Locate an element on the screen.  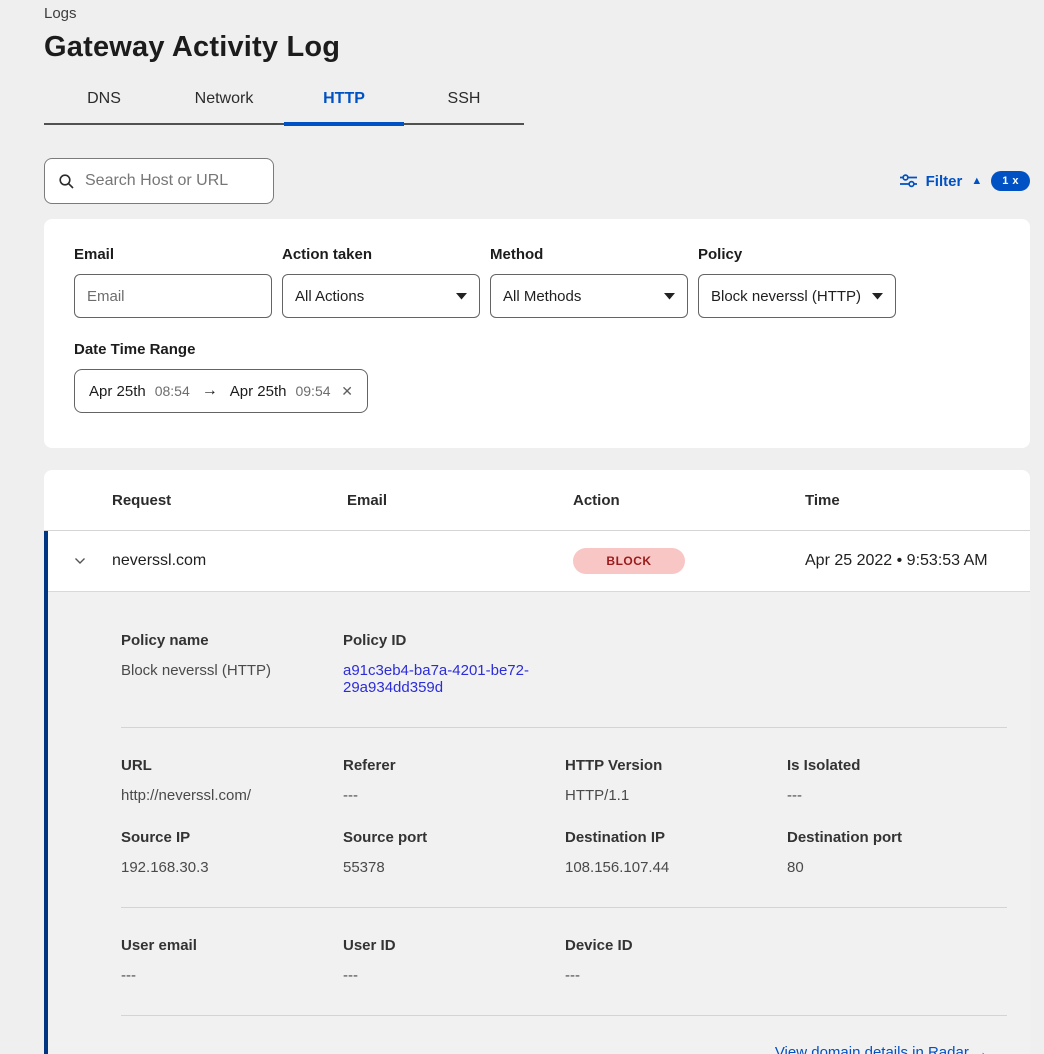
caret-up-icon: ▲ is located at coordinates (977, 181).